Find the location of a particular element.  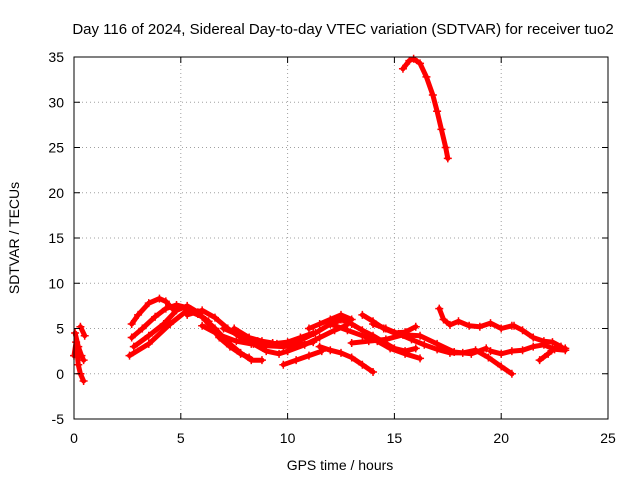

y-tick-label: 5 is located at coordinates (60, 329).